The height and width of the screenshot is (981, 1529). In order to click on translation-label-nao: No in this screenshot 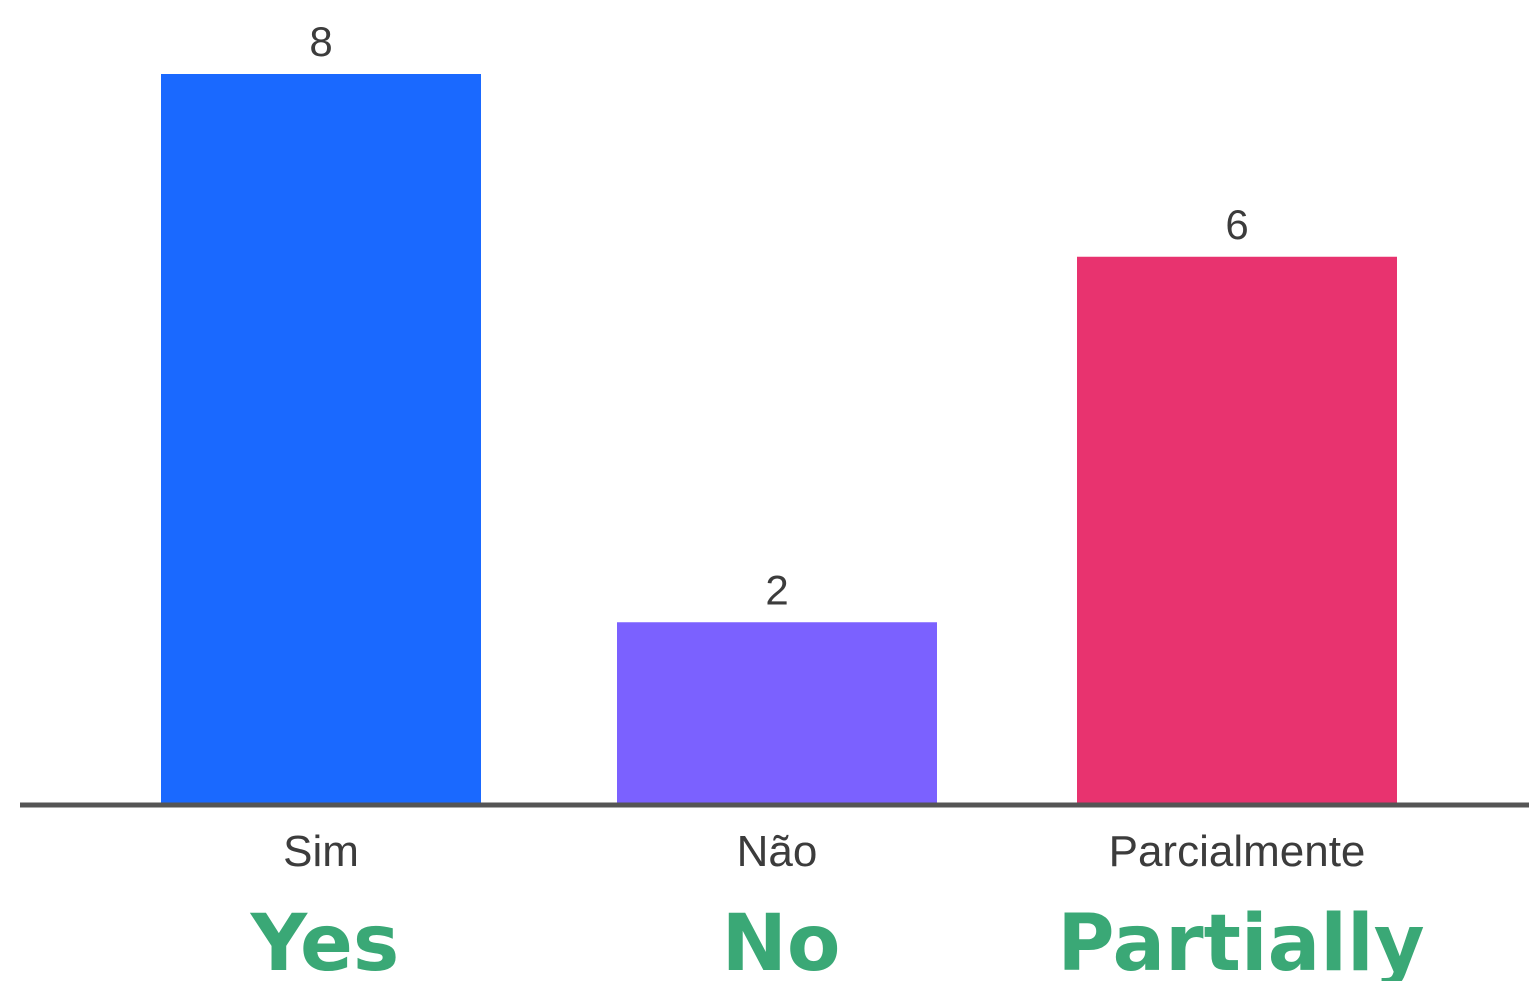, I will do `click(781, 940)`.